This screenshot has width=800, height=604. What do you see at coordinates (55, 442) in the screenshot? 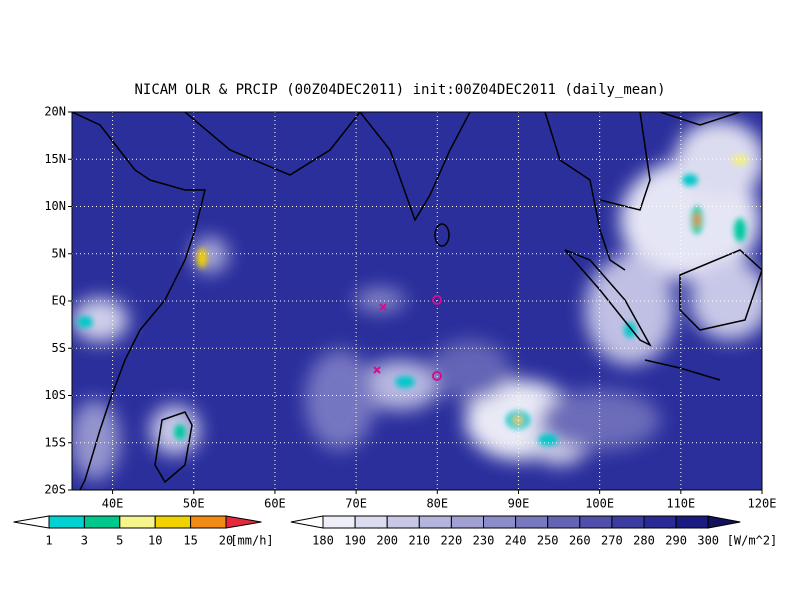
I see `lat-label: 15S` at bounding box center [55, 442].